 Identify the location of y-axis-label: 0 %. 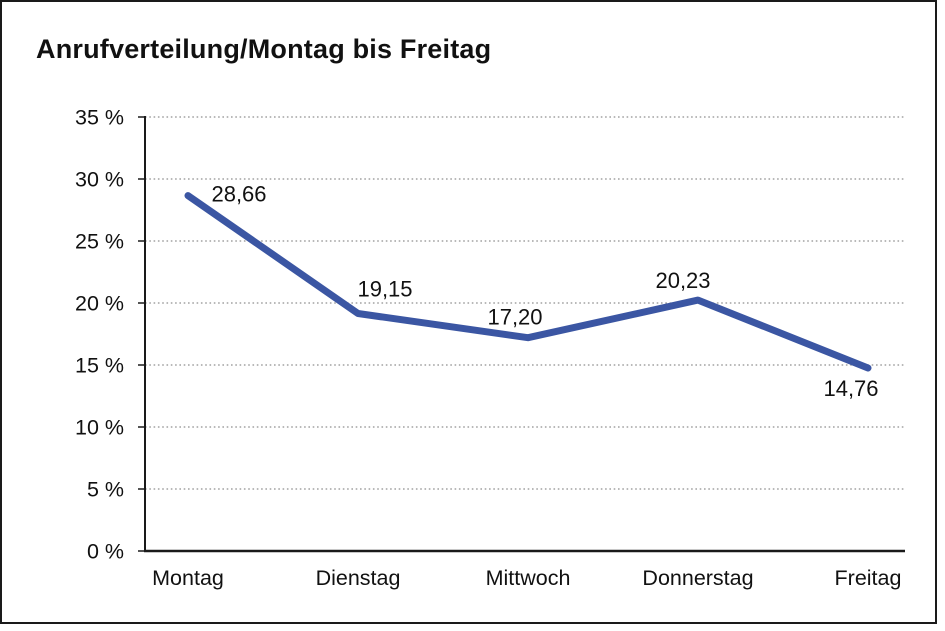
(105, 552).